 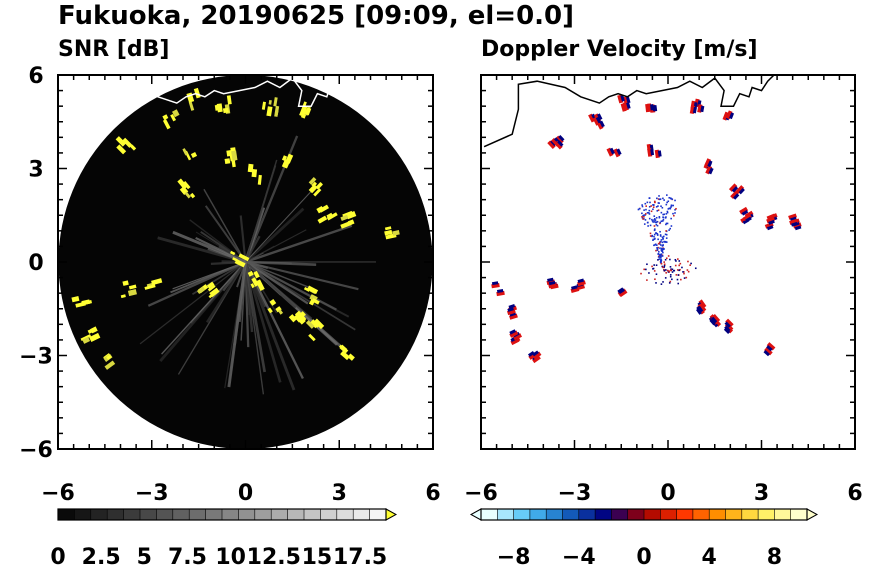 I want to click on x-tick-label: 3, so click(x=761, y=493).